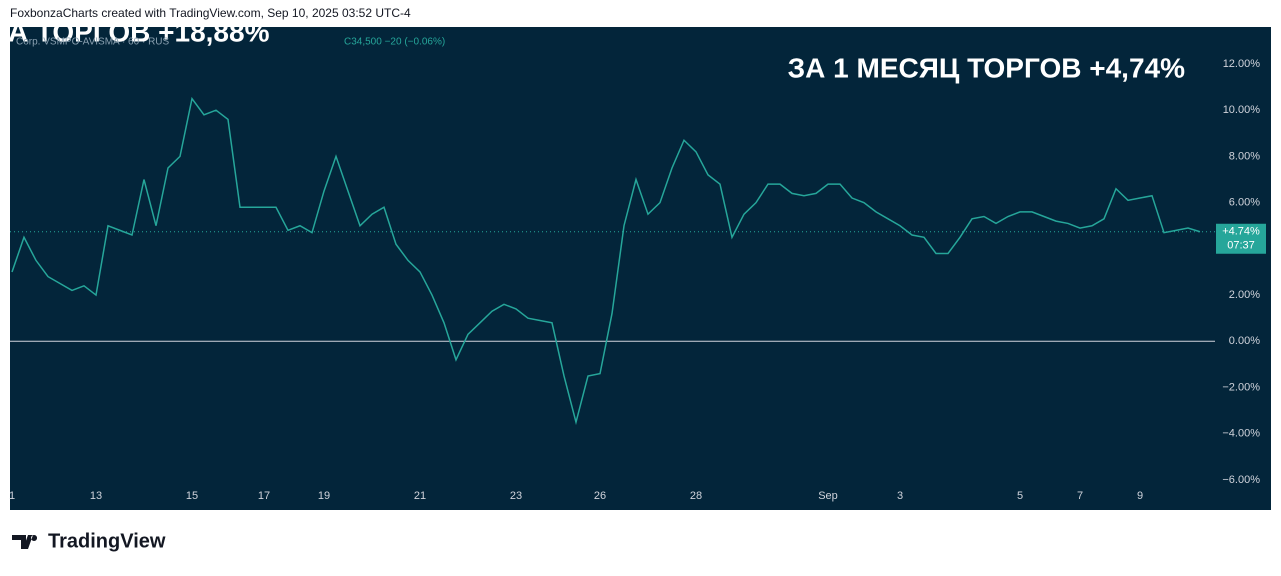  What do you see at coordinates (1241, 246) in the screenshot?
I see `countdown: 07:37` at bounding box center [1241, 246].